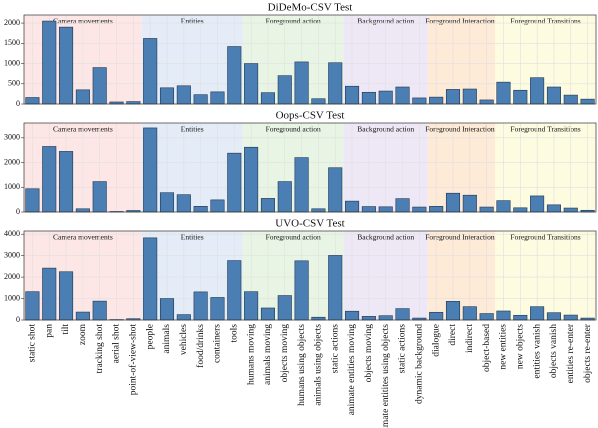 The image size is (598, 428). I want to click on panel-title: Oops-CSV Test, so click(310, 116).